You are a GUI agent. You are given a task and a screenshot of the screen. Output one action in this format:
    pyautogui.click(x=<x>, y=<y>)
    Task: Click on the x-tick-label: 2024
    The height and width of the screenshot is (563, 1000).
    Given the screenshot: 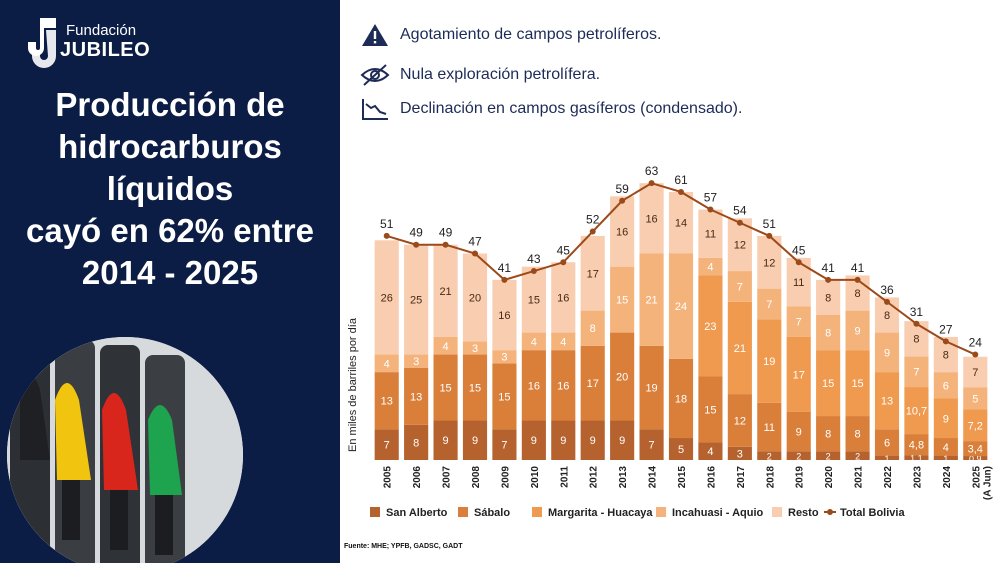 What is the action you would take?
    pyautogui.click(x=947, y=477)
    